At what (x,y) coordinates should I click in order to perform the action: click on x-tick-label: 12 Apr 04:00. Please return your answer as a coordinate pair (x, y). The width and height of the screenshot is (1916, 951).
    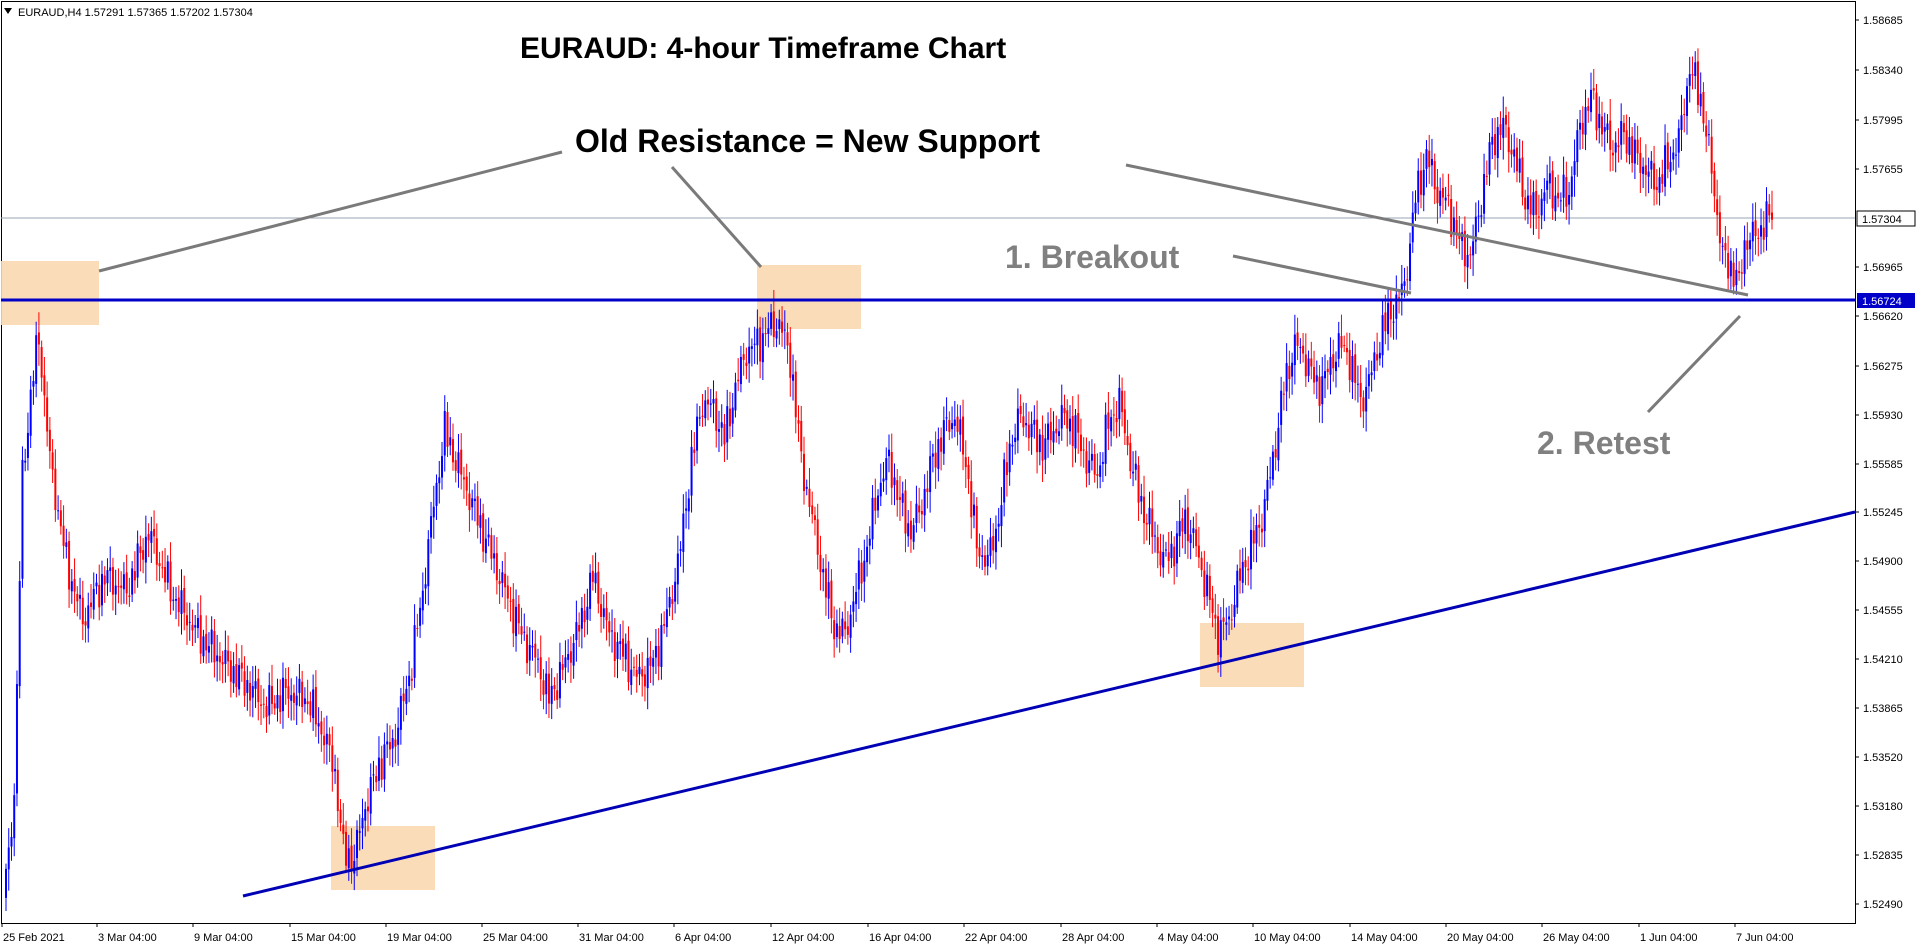
    Looking at the image, I should click on (803, 938).